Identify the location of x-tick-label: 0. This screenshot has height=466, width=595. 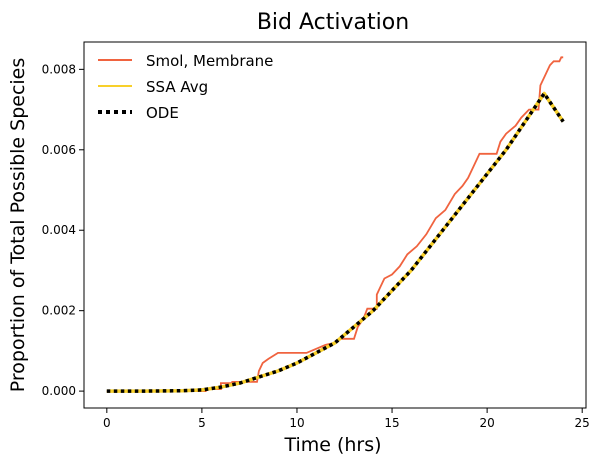
(107, 423).